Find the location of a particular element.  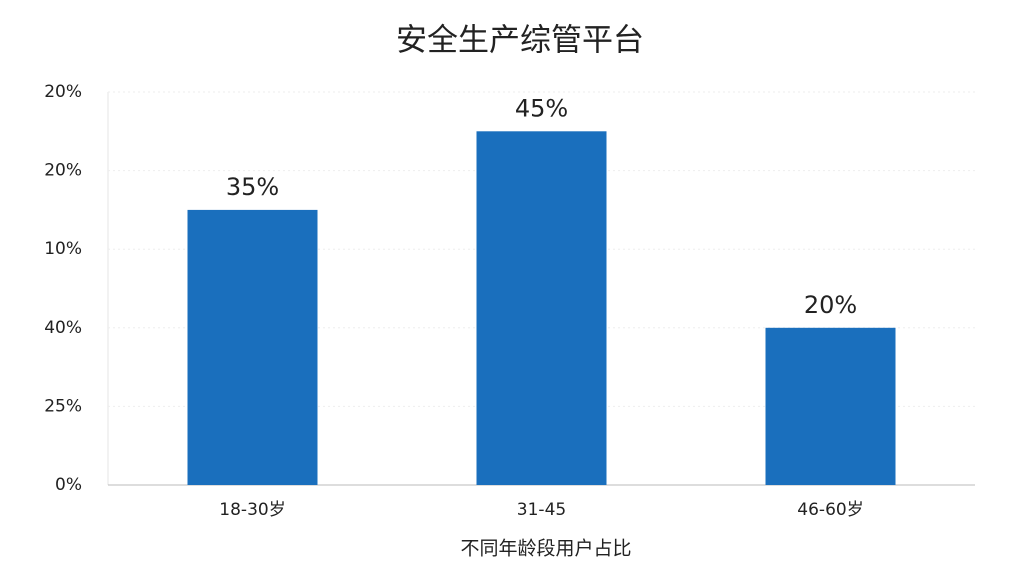

y-tick-label: 40% is located at coordinates (63, 328).